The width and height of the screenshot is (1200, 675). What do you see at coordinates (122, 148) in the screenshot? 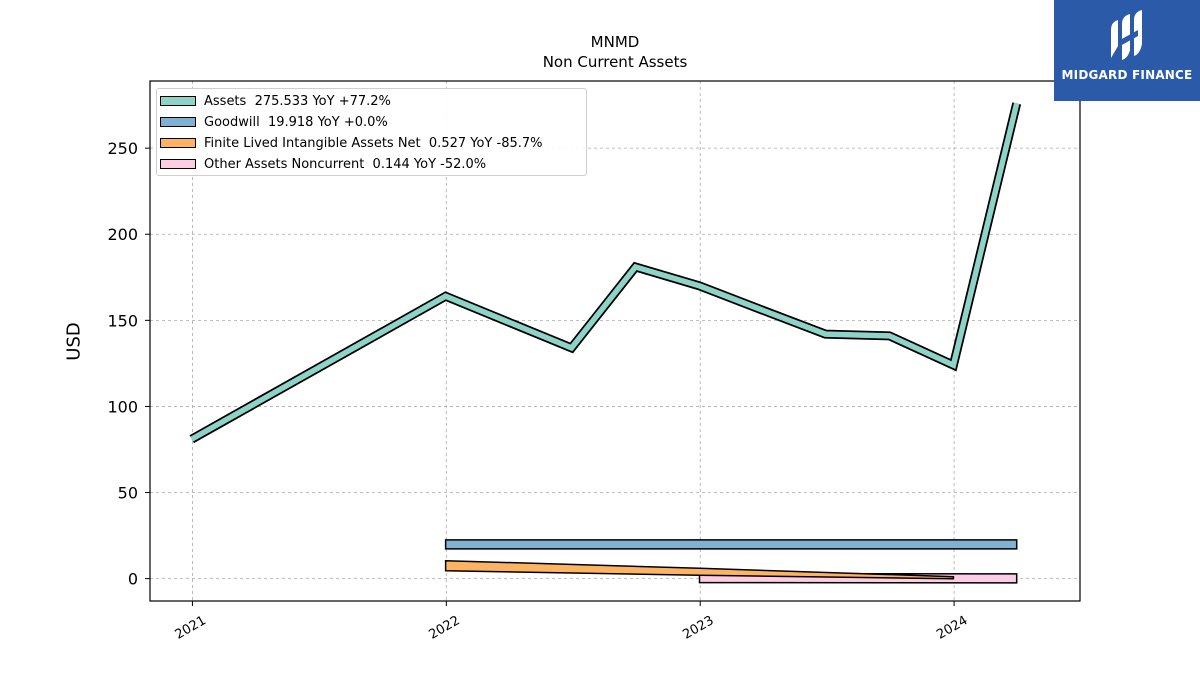
I see `y-tick-label: 250` at bounding box center [122, 148].